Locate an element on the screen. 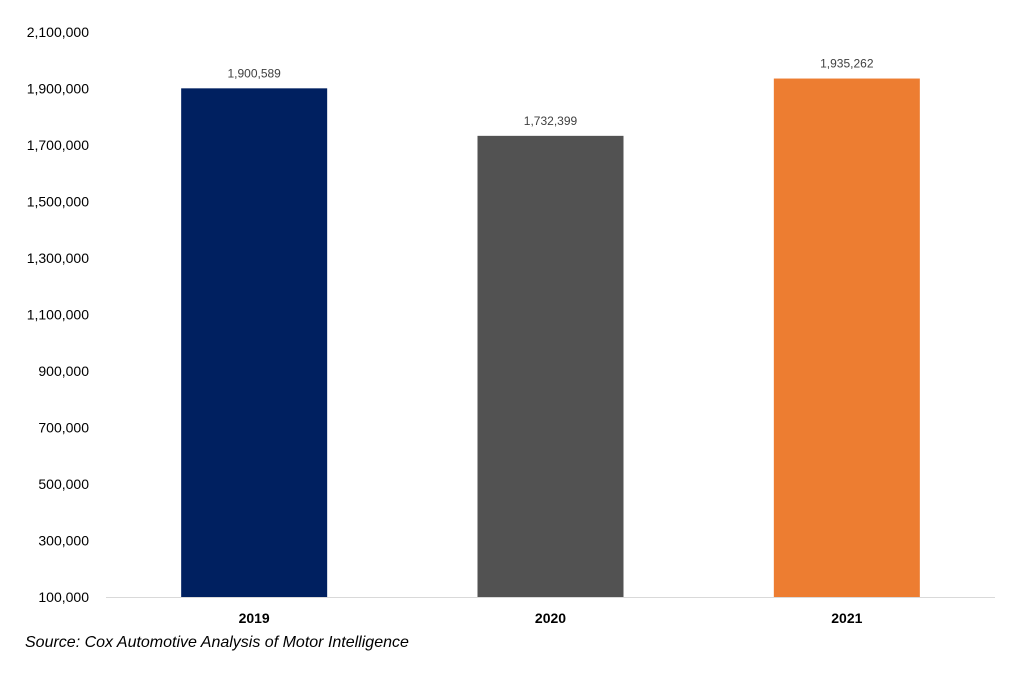  bar-2021 is located at coordinates (846, 338).